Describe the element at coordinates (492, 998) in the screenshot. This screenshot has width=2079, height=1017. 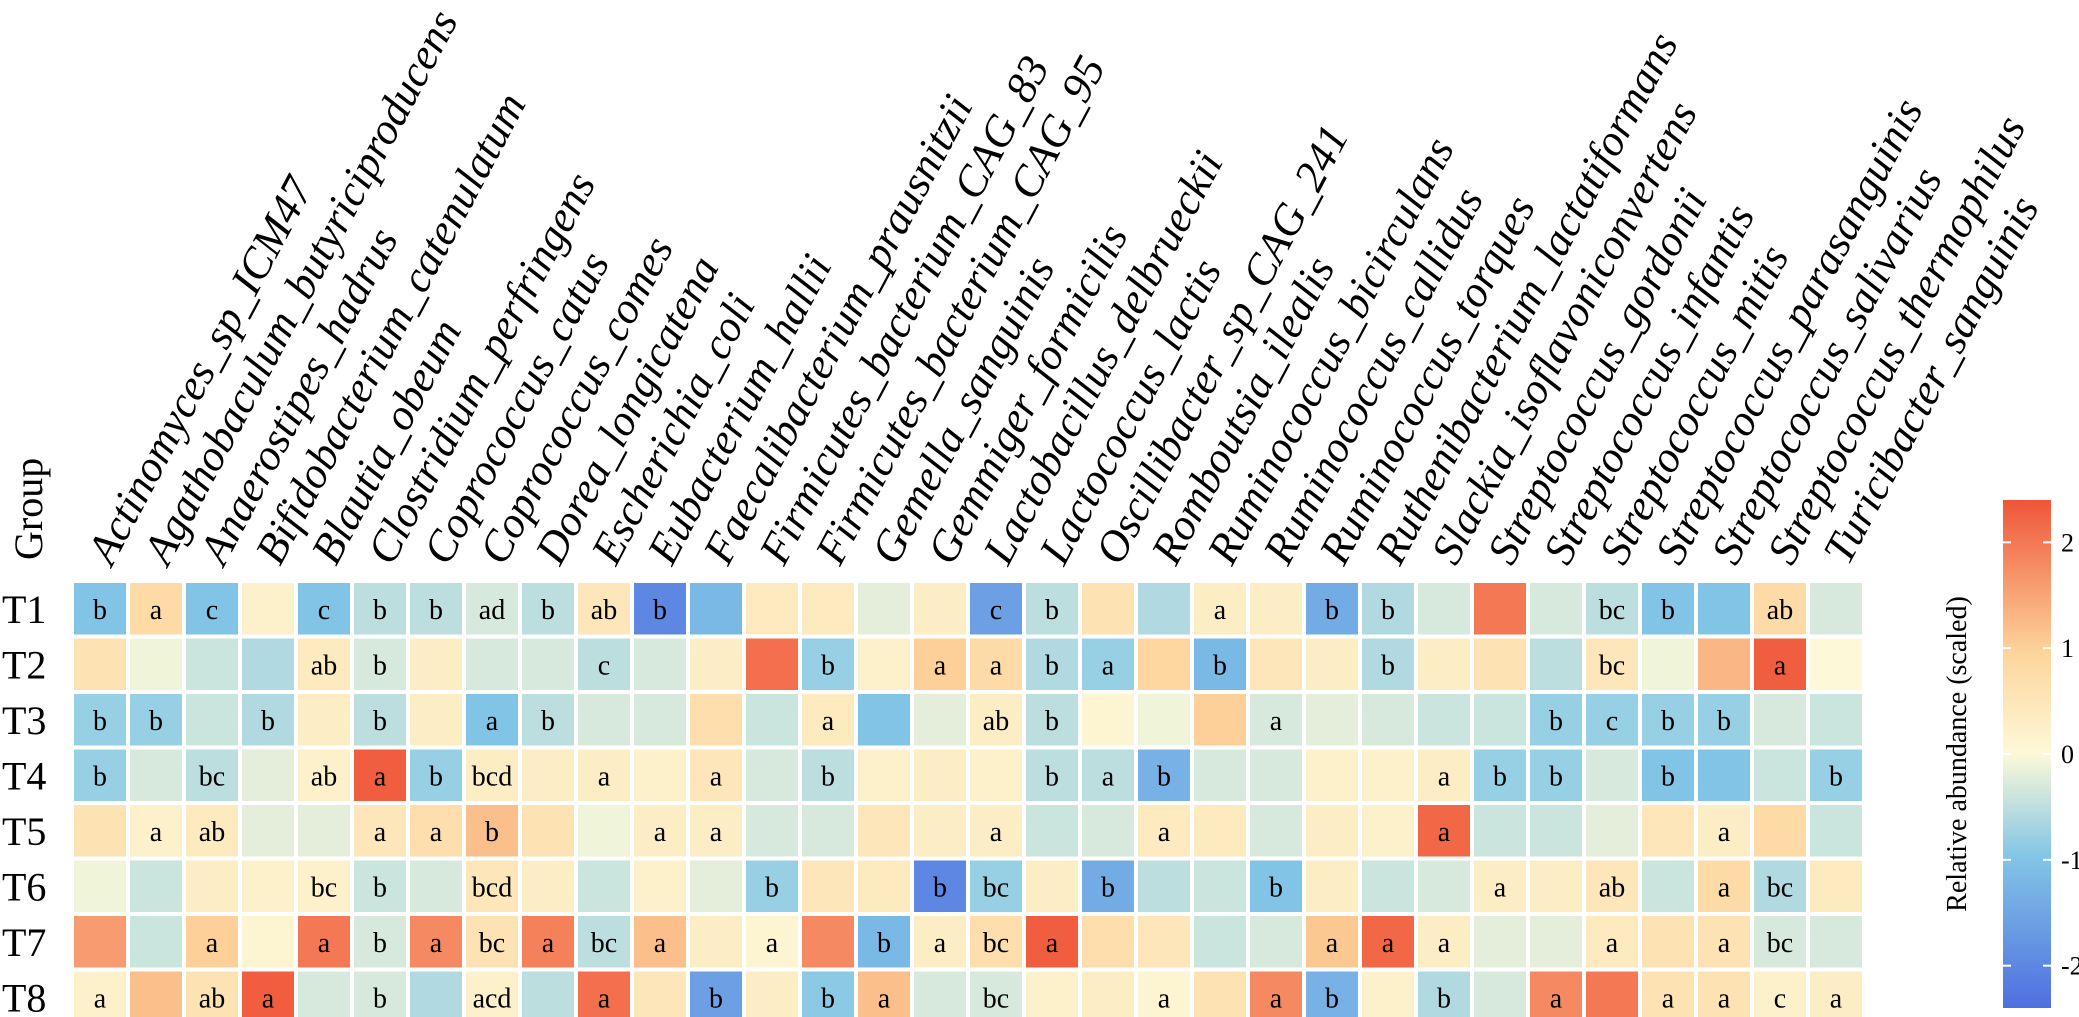
I see `significance-letter: acd` at that location.